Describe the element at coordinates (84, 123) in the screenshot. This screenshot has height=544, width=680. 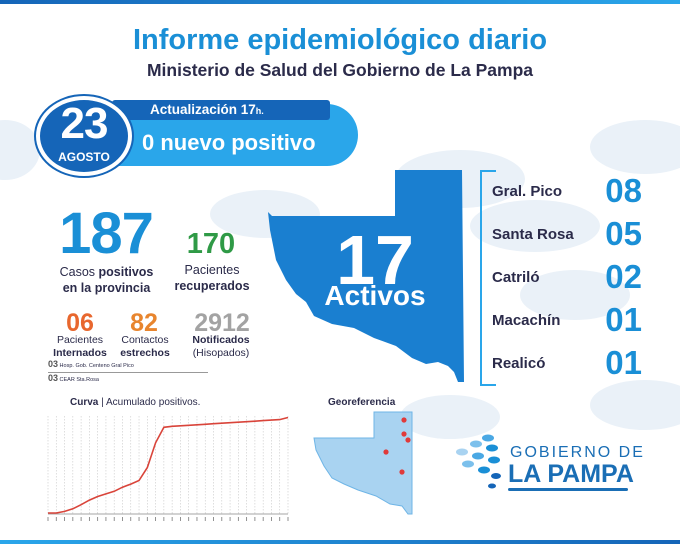
I see `date-day: 23` at that location.